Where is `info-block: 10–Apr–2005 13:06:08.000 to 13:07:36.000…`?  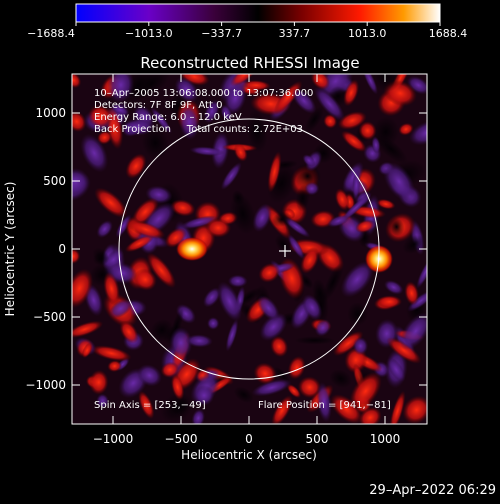 info-block: 10–Apr–2005 13:06:08.000 to 13:07:36.000… is located at coordinates (203, 111).